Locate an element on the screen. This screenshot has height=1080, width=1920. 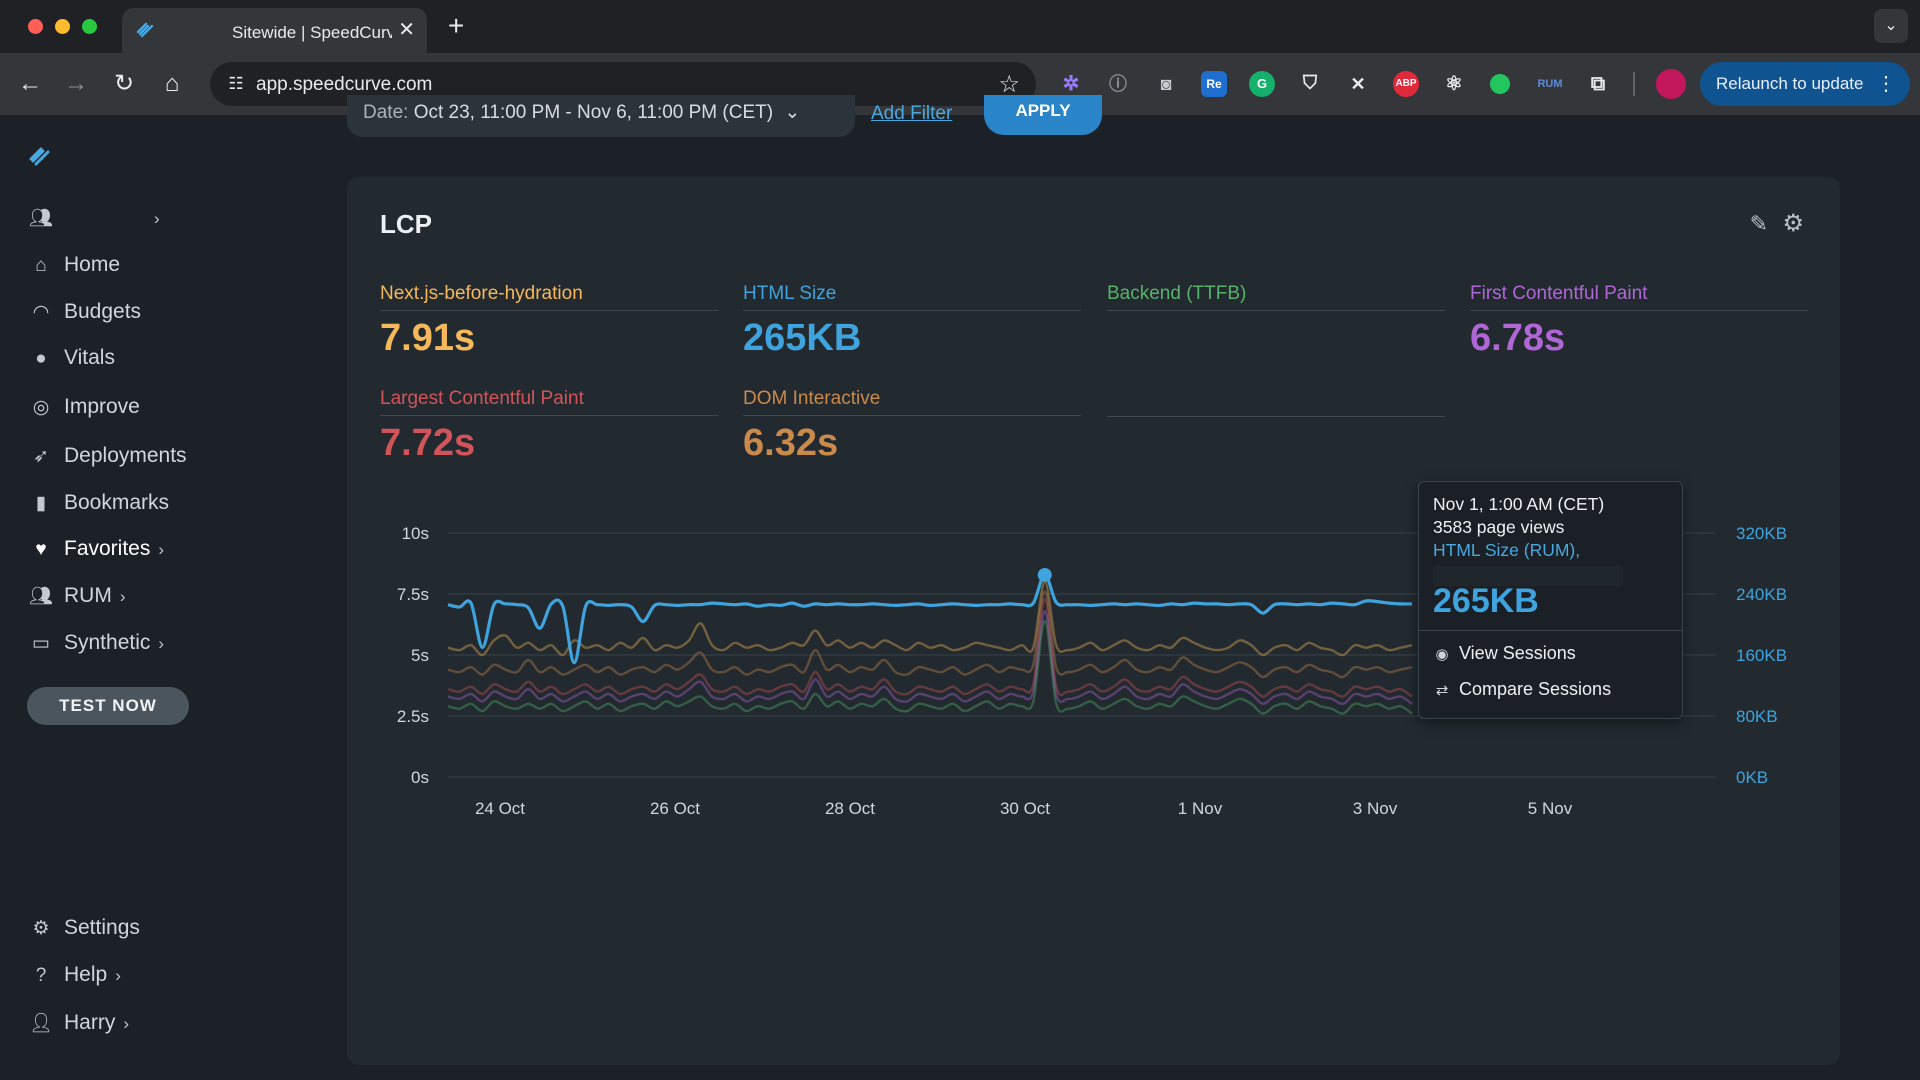
sidebar-item-favorites: ♥ Favorites › is located at coordinates (96, 549).